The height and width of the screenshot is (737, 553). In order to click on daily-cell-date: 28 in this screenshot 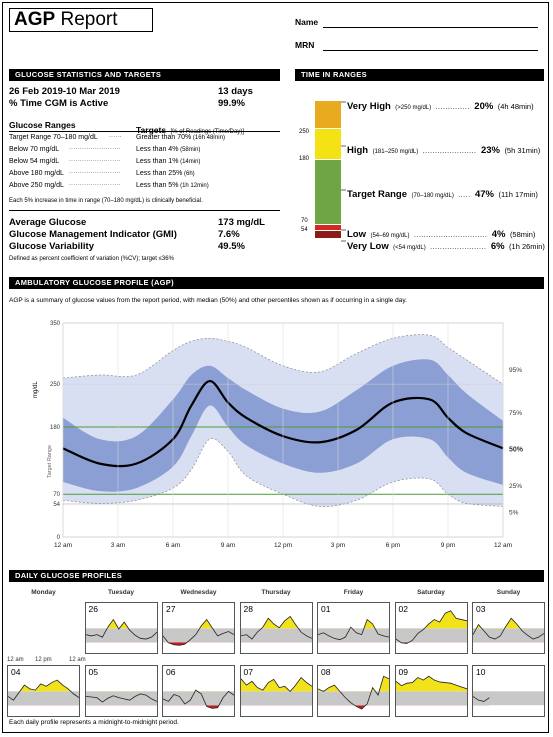, I will do `click(248, 609)`.